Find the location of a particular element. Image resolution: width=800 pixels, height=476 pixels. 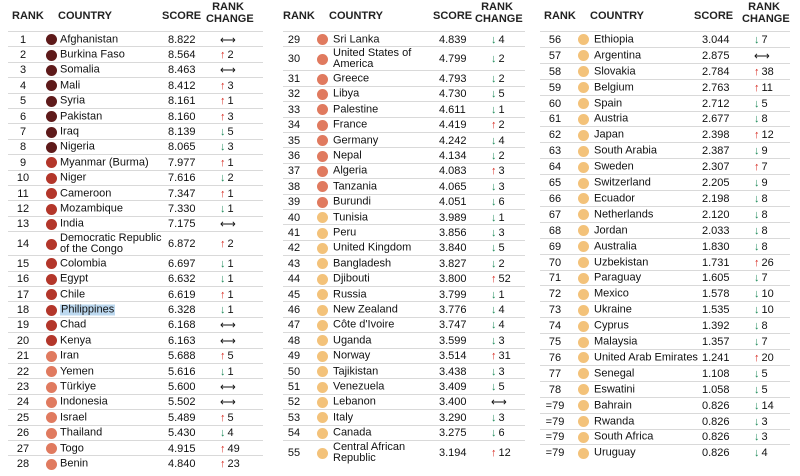

rank-cell: 37 is located at coordinates (294, 171).